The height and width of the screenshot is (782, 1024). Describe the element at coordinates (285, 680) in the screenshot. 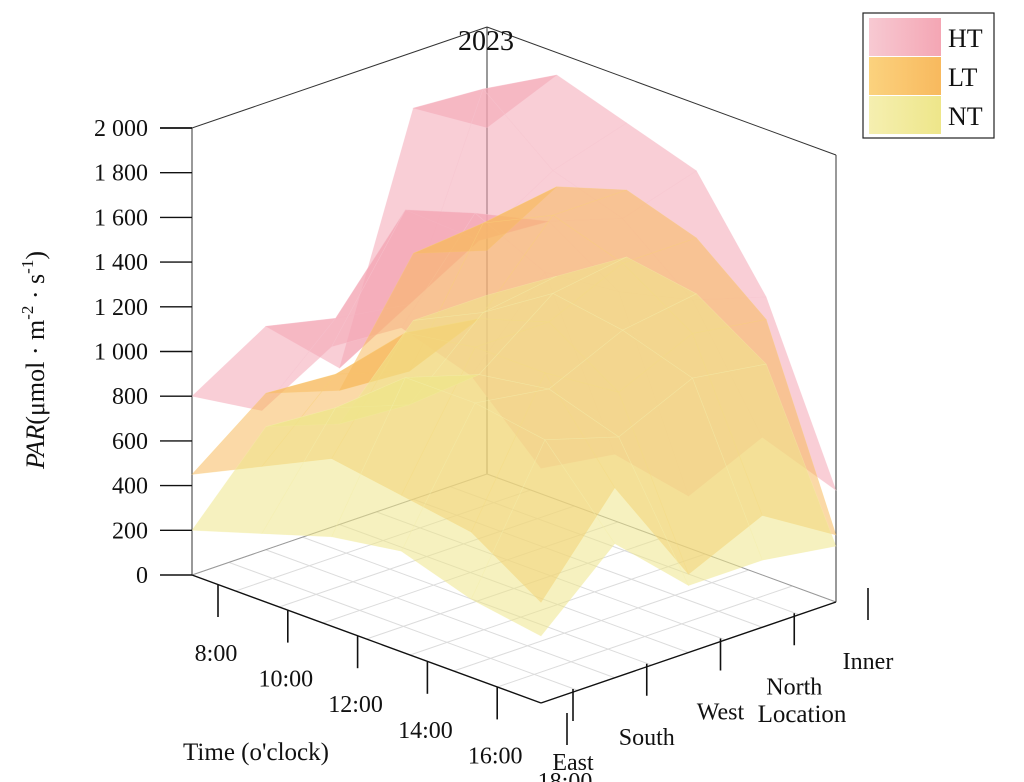

I see `x-tick-label: 10:00` at that location.